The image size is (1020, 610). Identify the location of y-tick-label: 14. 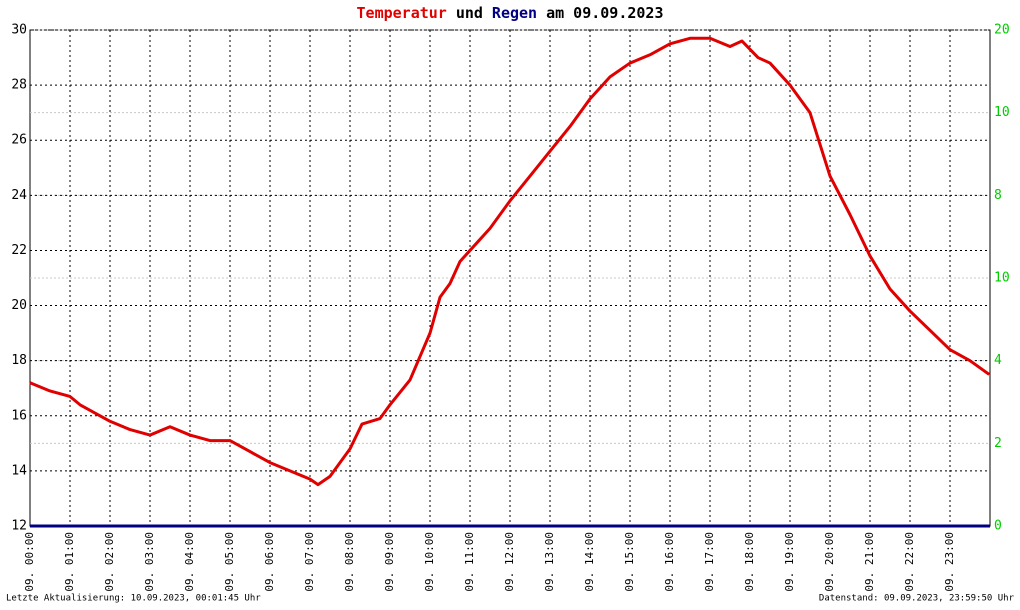
(19, 470).